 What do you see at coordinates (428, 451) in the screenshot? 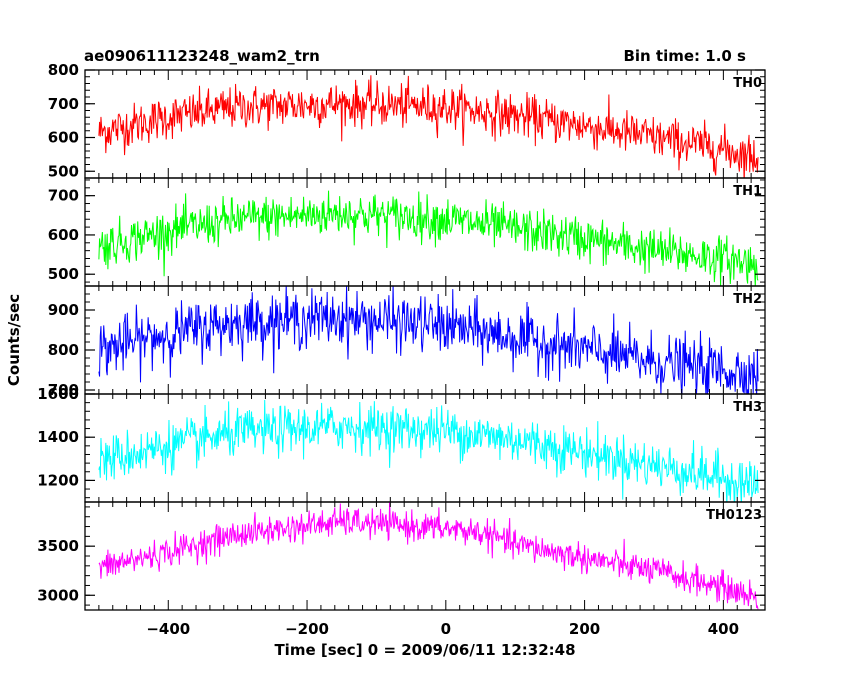
I see `series-line-th3` at bounding box center [428, 451].